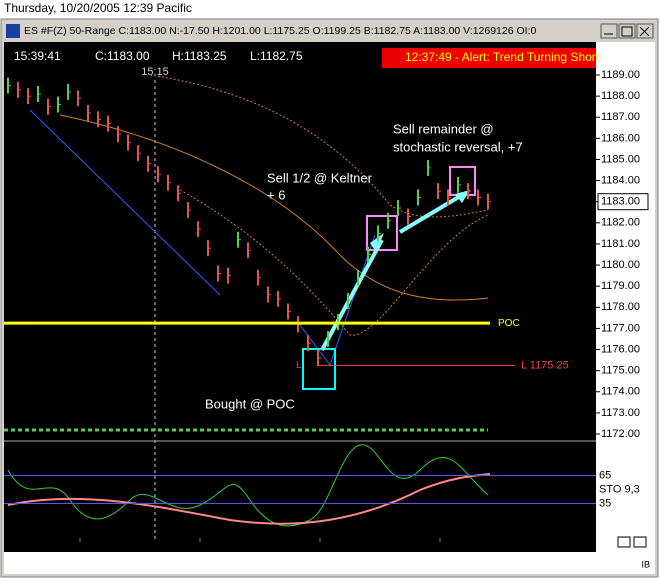  What do you see at coordinates (249, 485) in the screenshot?
I see `stochastic-lines` at bounding box center [249, 485].